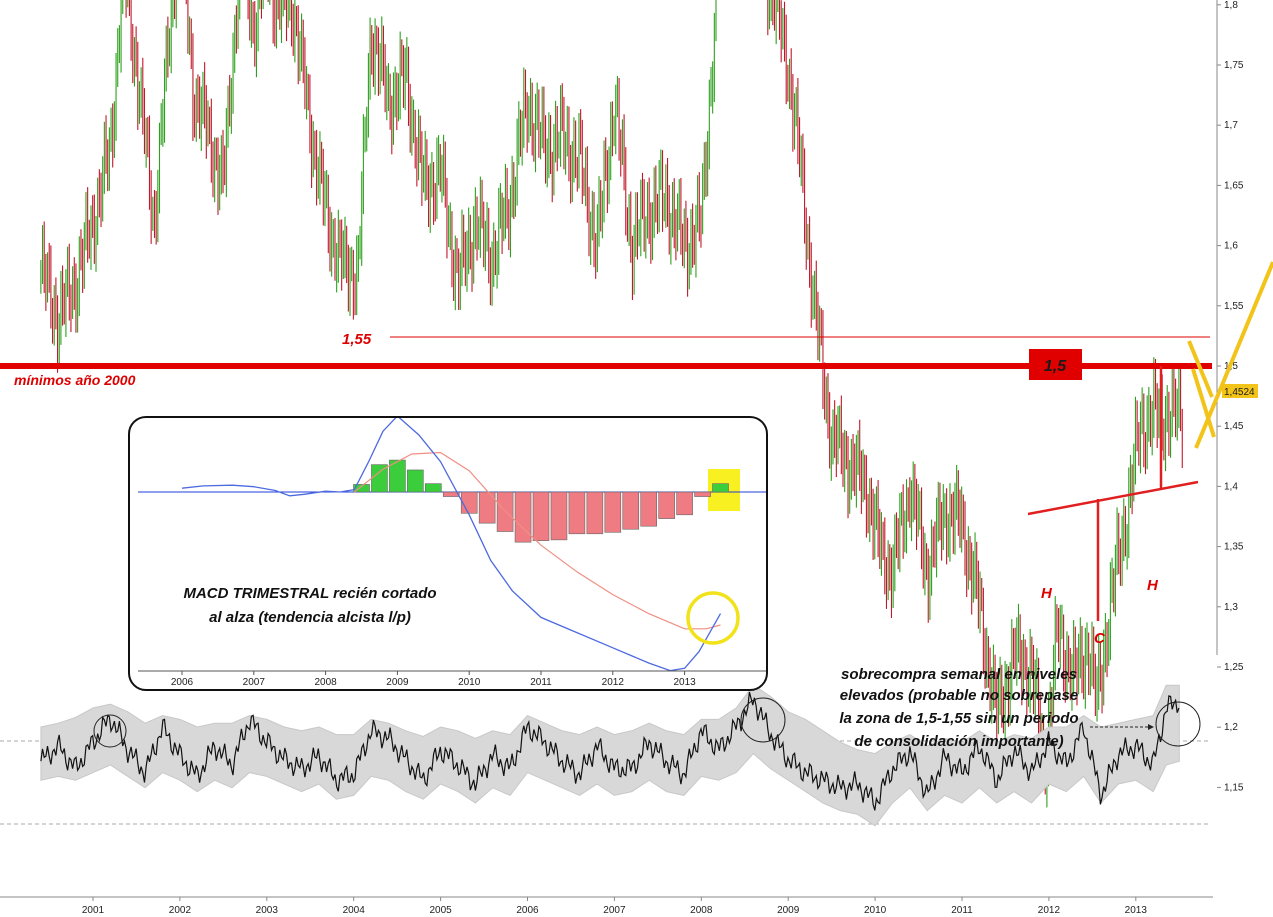 Image resolution: width=1273 pixels, height=917 pixels. What do you see at coordinates (1151, 727) in the screenshot?
I see `osc-arrow-head` at bounding box center [1151, 727].